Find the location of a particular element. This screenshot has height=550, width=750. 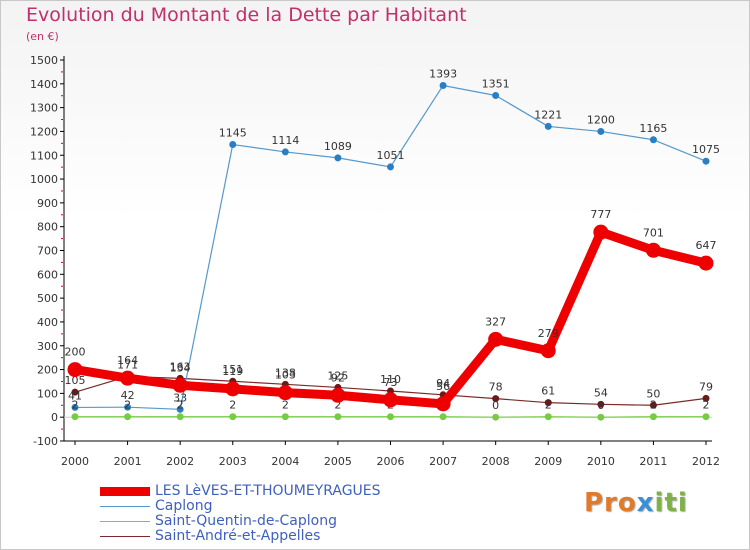

data-label: 163 is located at coordinates (180, 366).